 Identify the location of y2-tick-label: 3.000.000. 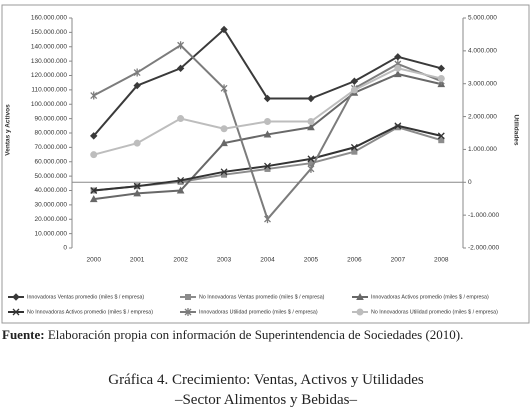
(482, 83).